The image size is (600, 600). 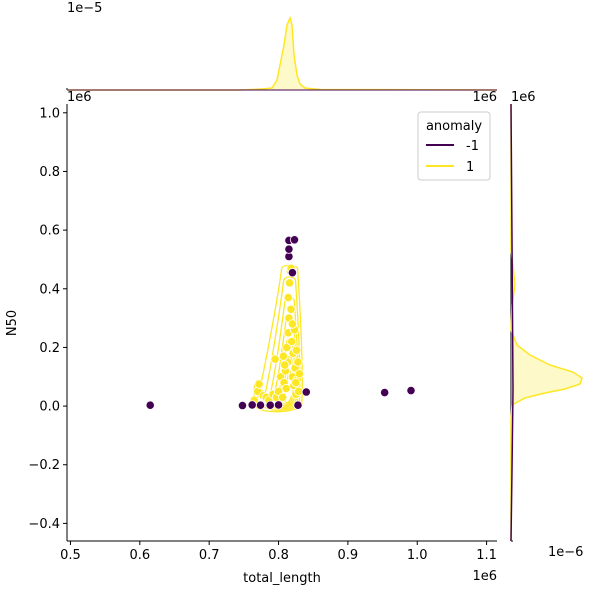 What do you see at coordinates (49, 407) in the screenshot?
I see `y-tick-label: 0.0` at bounding box center [49, 407].